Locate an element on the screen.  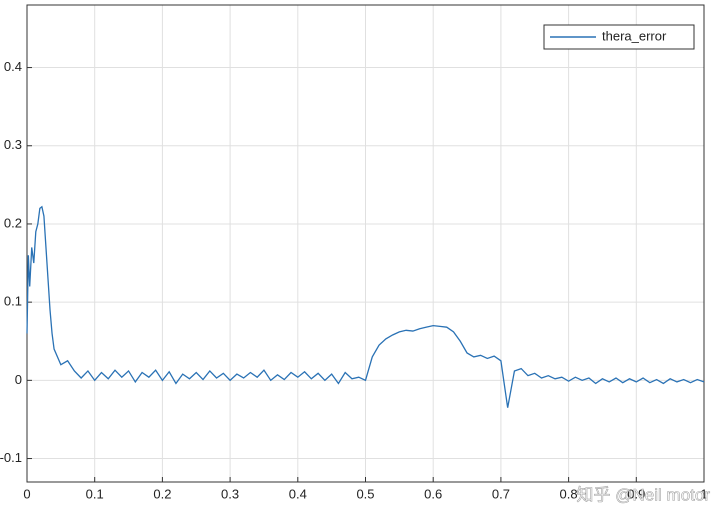
x-tick-label: 0.9 is located at coordinates (636, 493).